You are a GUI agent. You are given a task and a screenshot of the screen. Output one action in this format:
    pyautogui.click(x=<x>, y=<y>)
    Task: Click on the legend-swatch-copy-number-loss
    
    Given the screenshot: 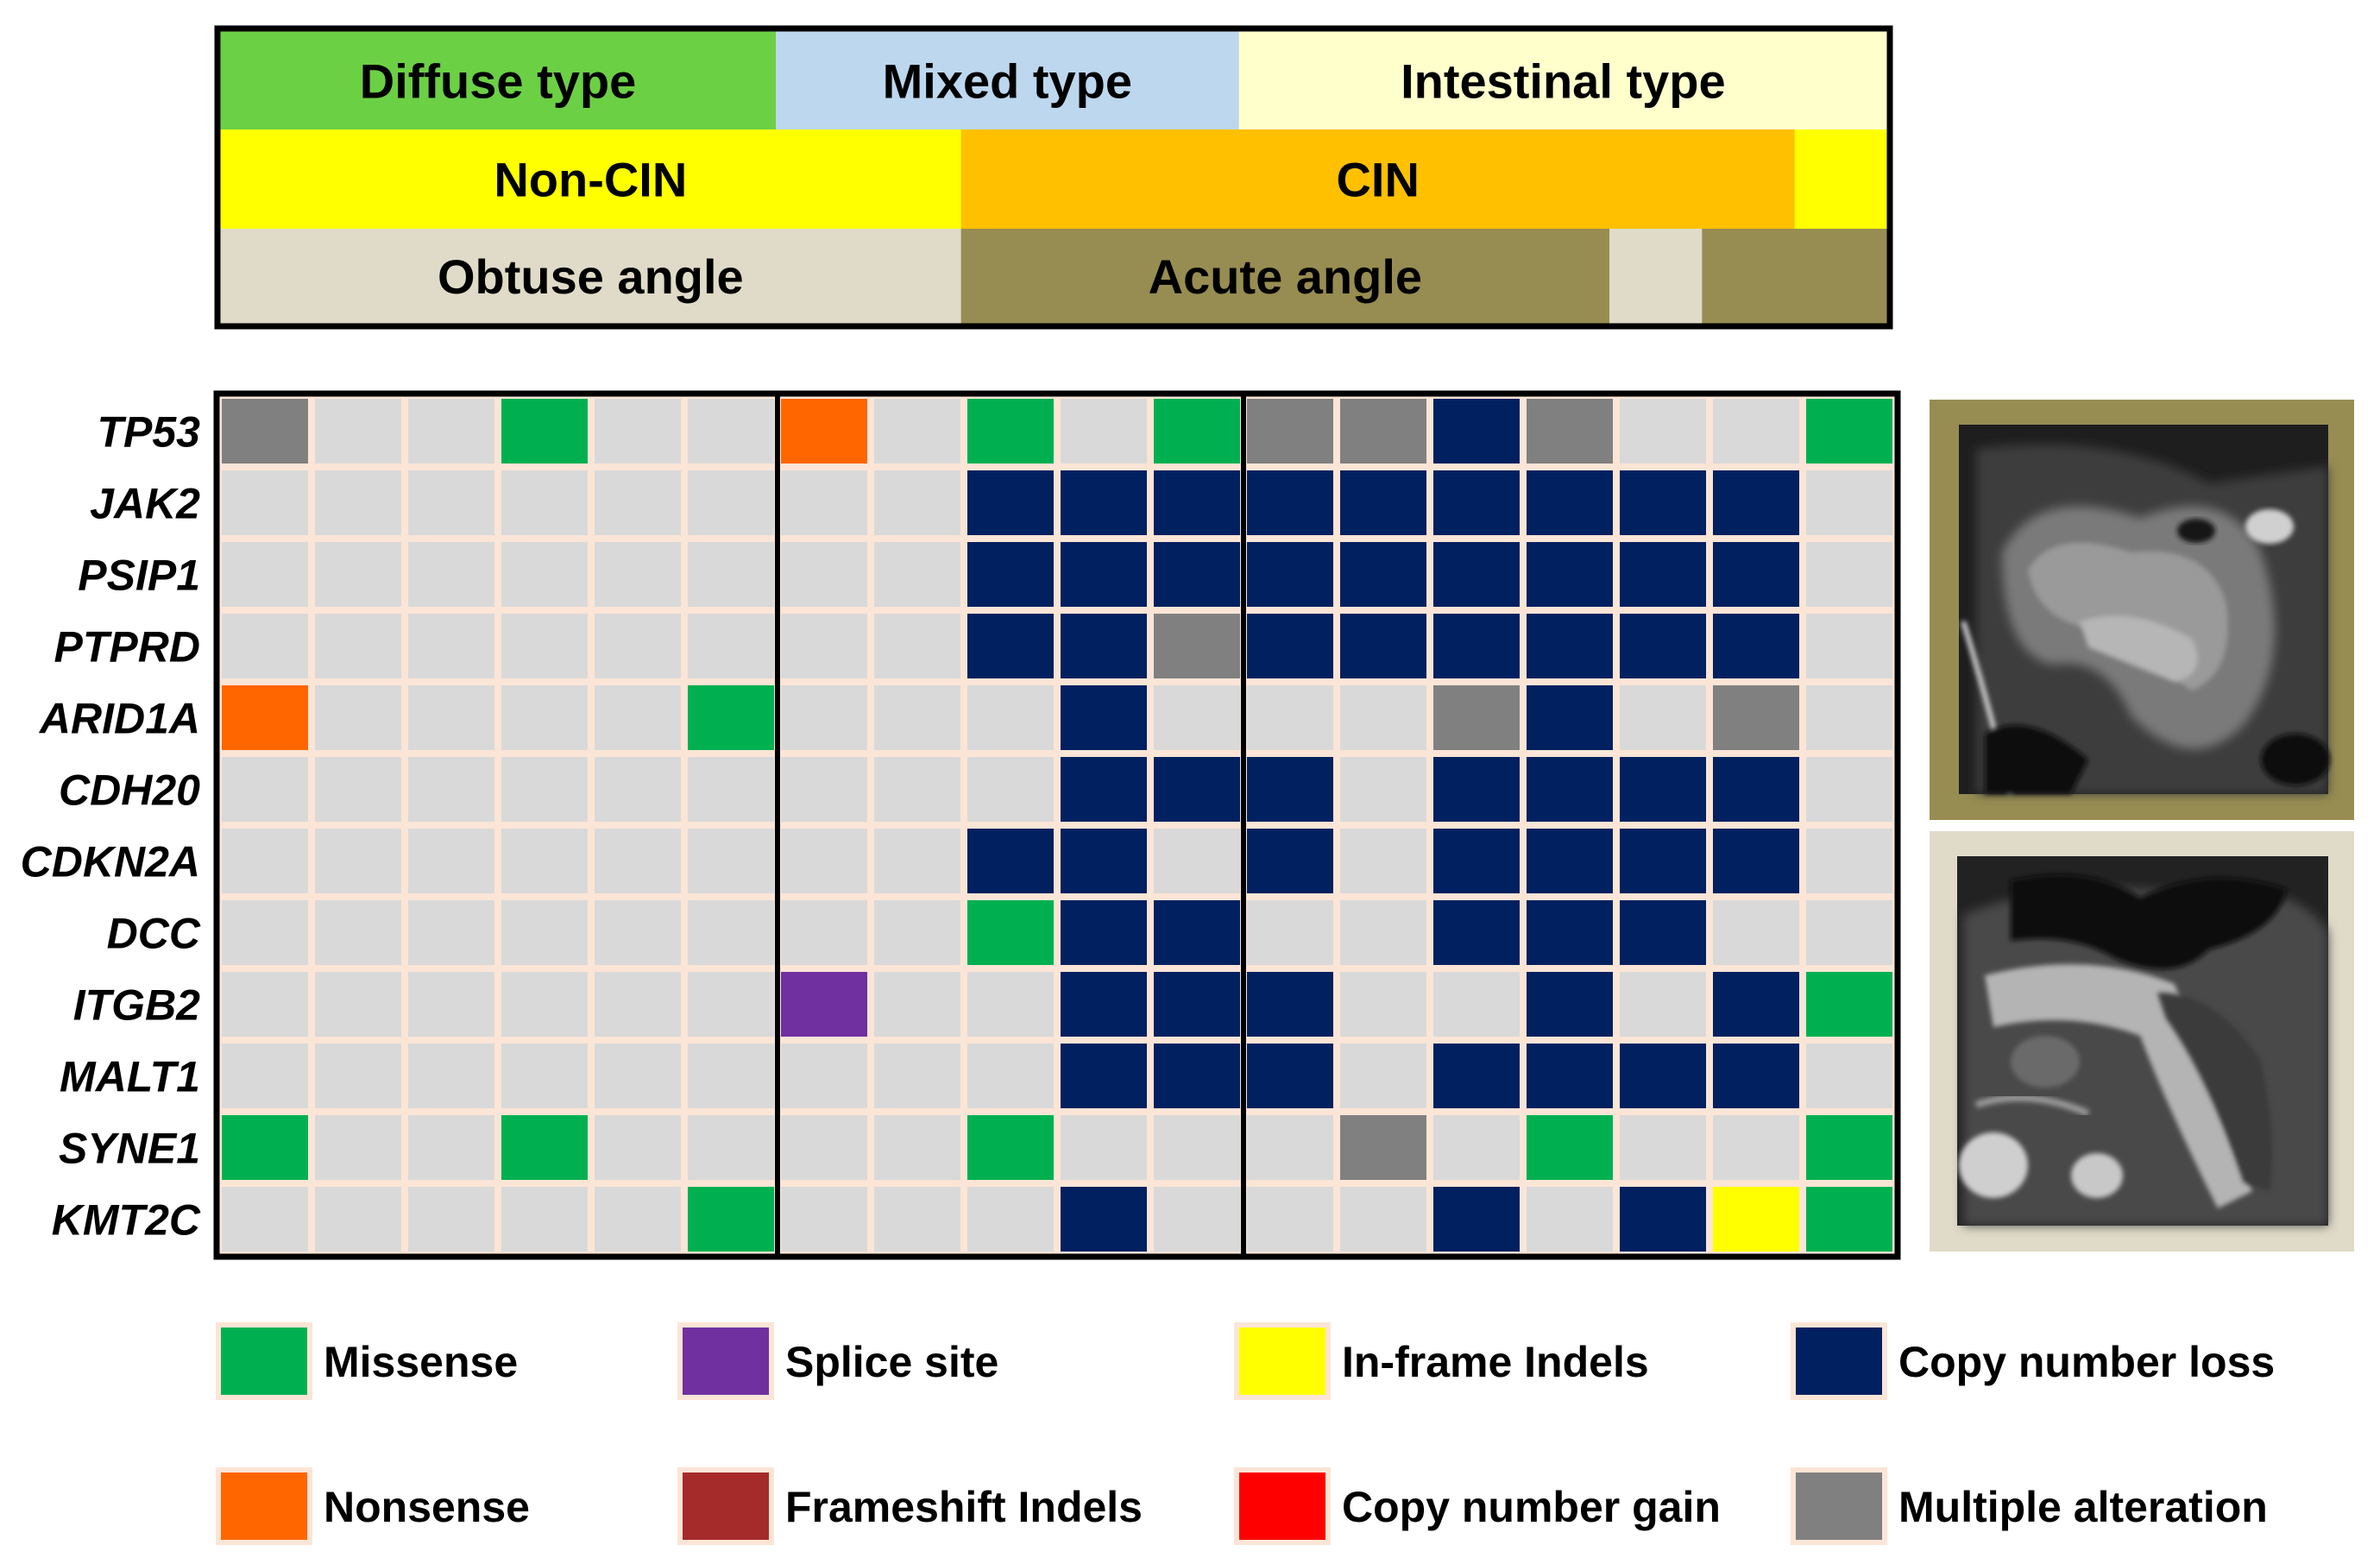 What is the action you would take?
    pyautogui.click(x=1839, y=1361)
    